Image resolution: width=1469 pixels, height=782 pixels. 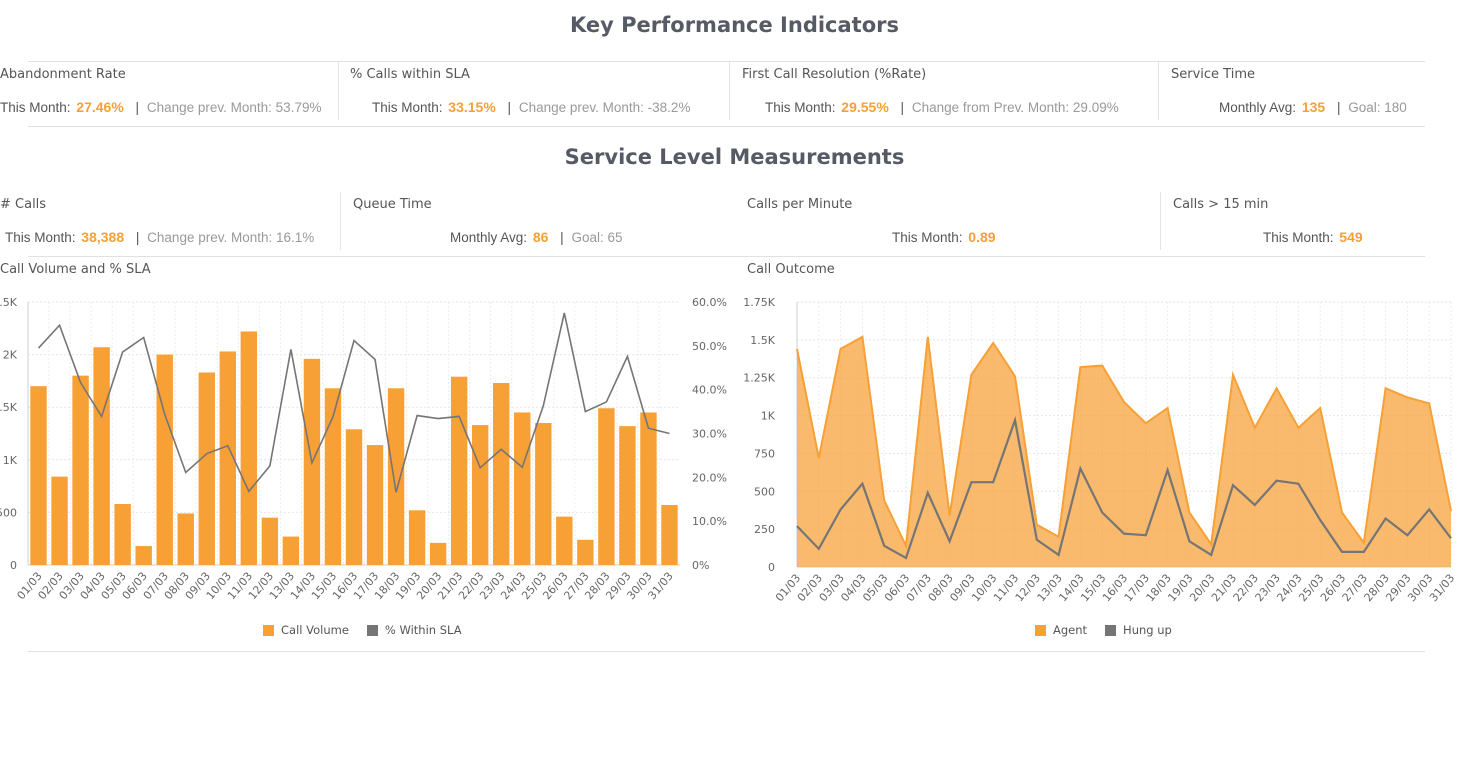 I want to click on y-tick-label: 250, so click(x=764, y=529).